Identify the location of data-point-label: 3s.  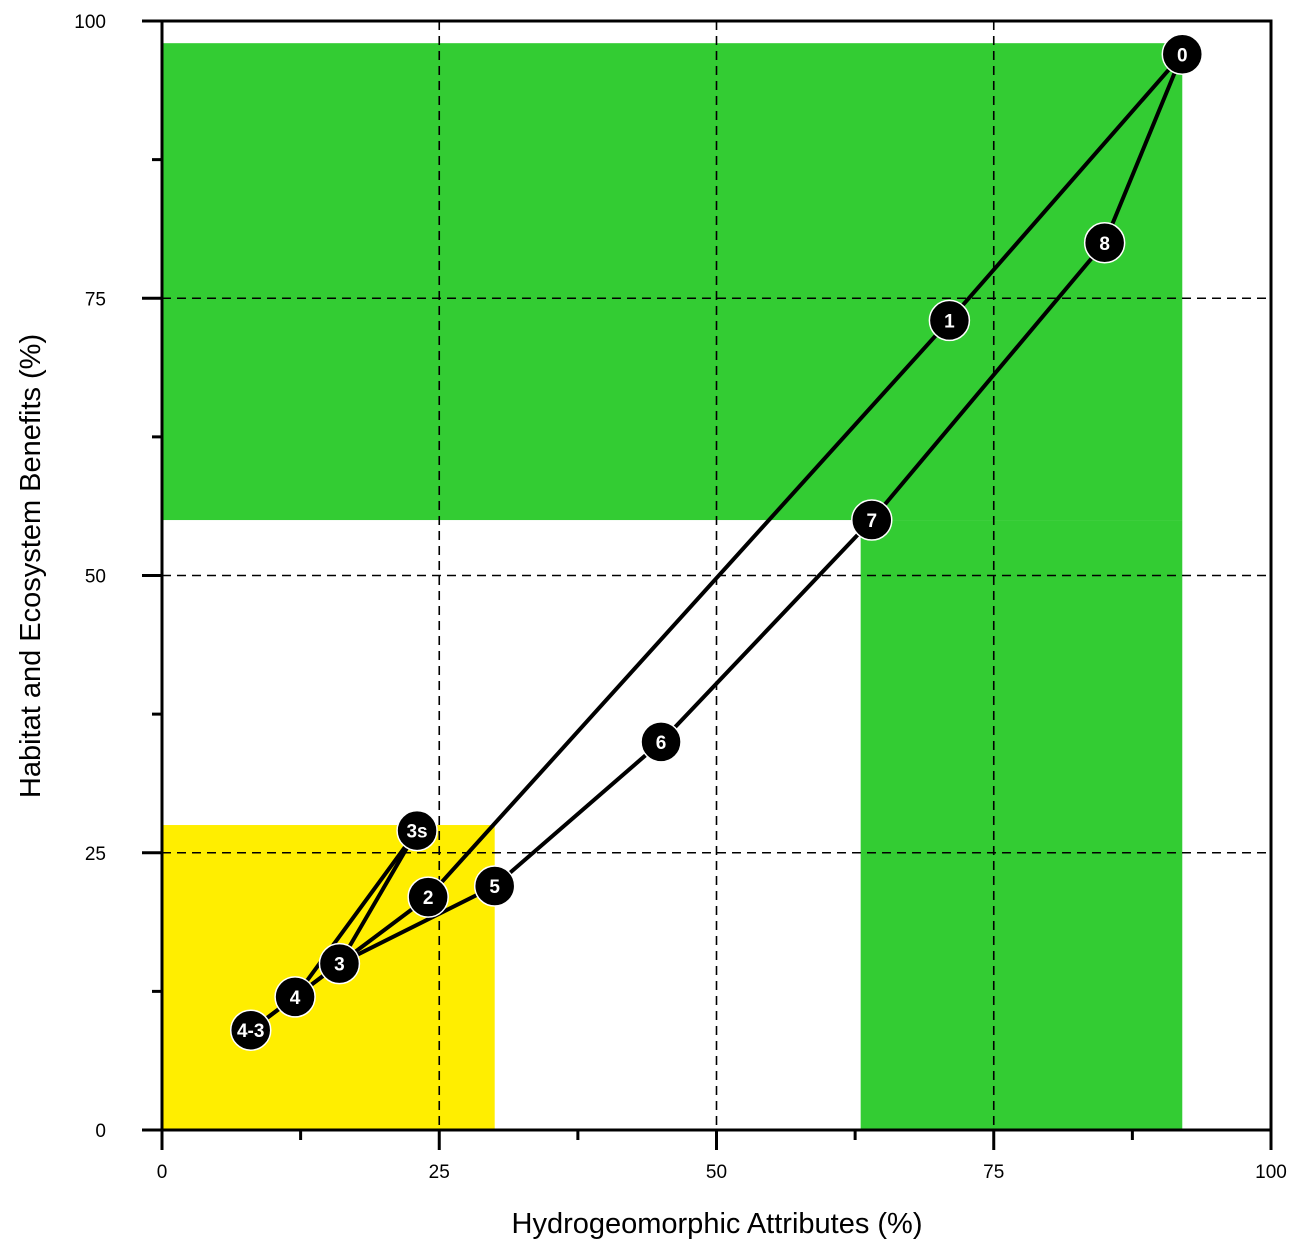
(416, 832).